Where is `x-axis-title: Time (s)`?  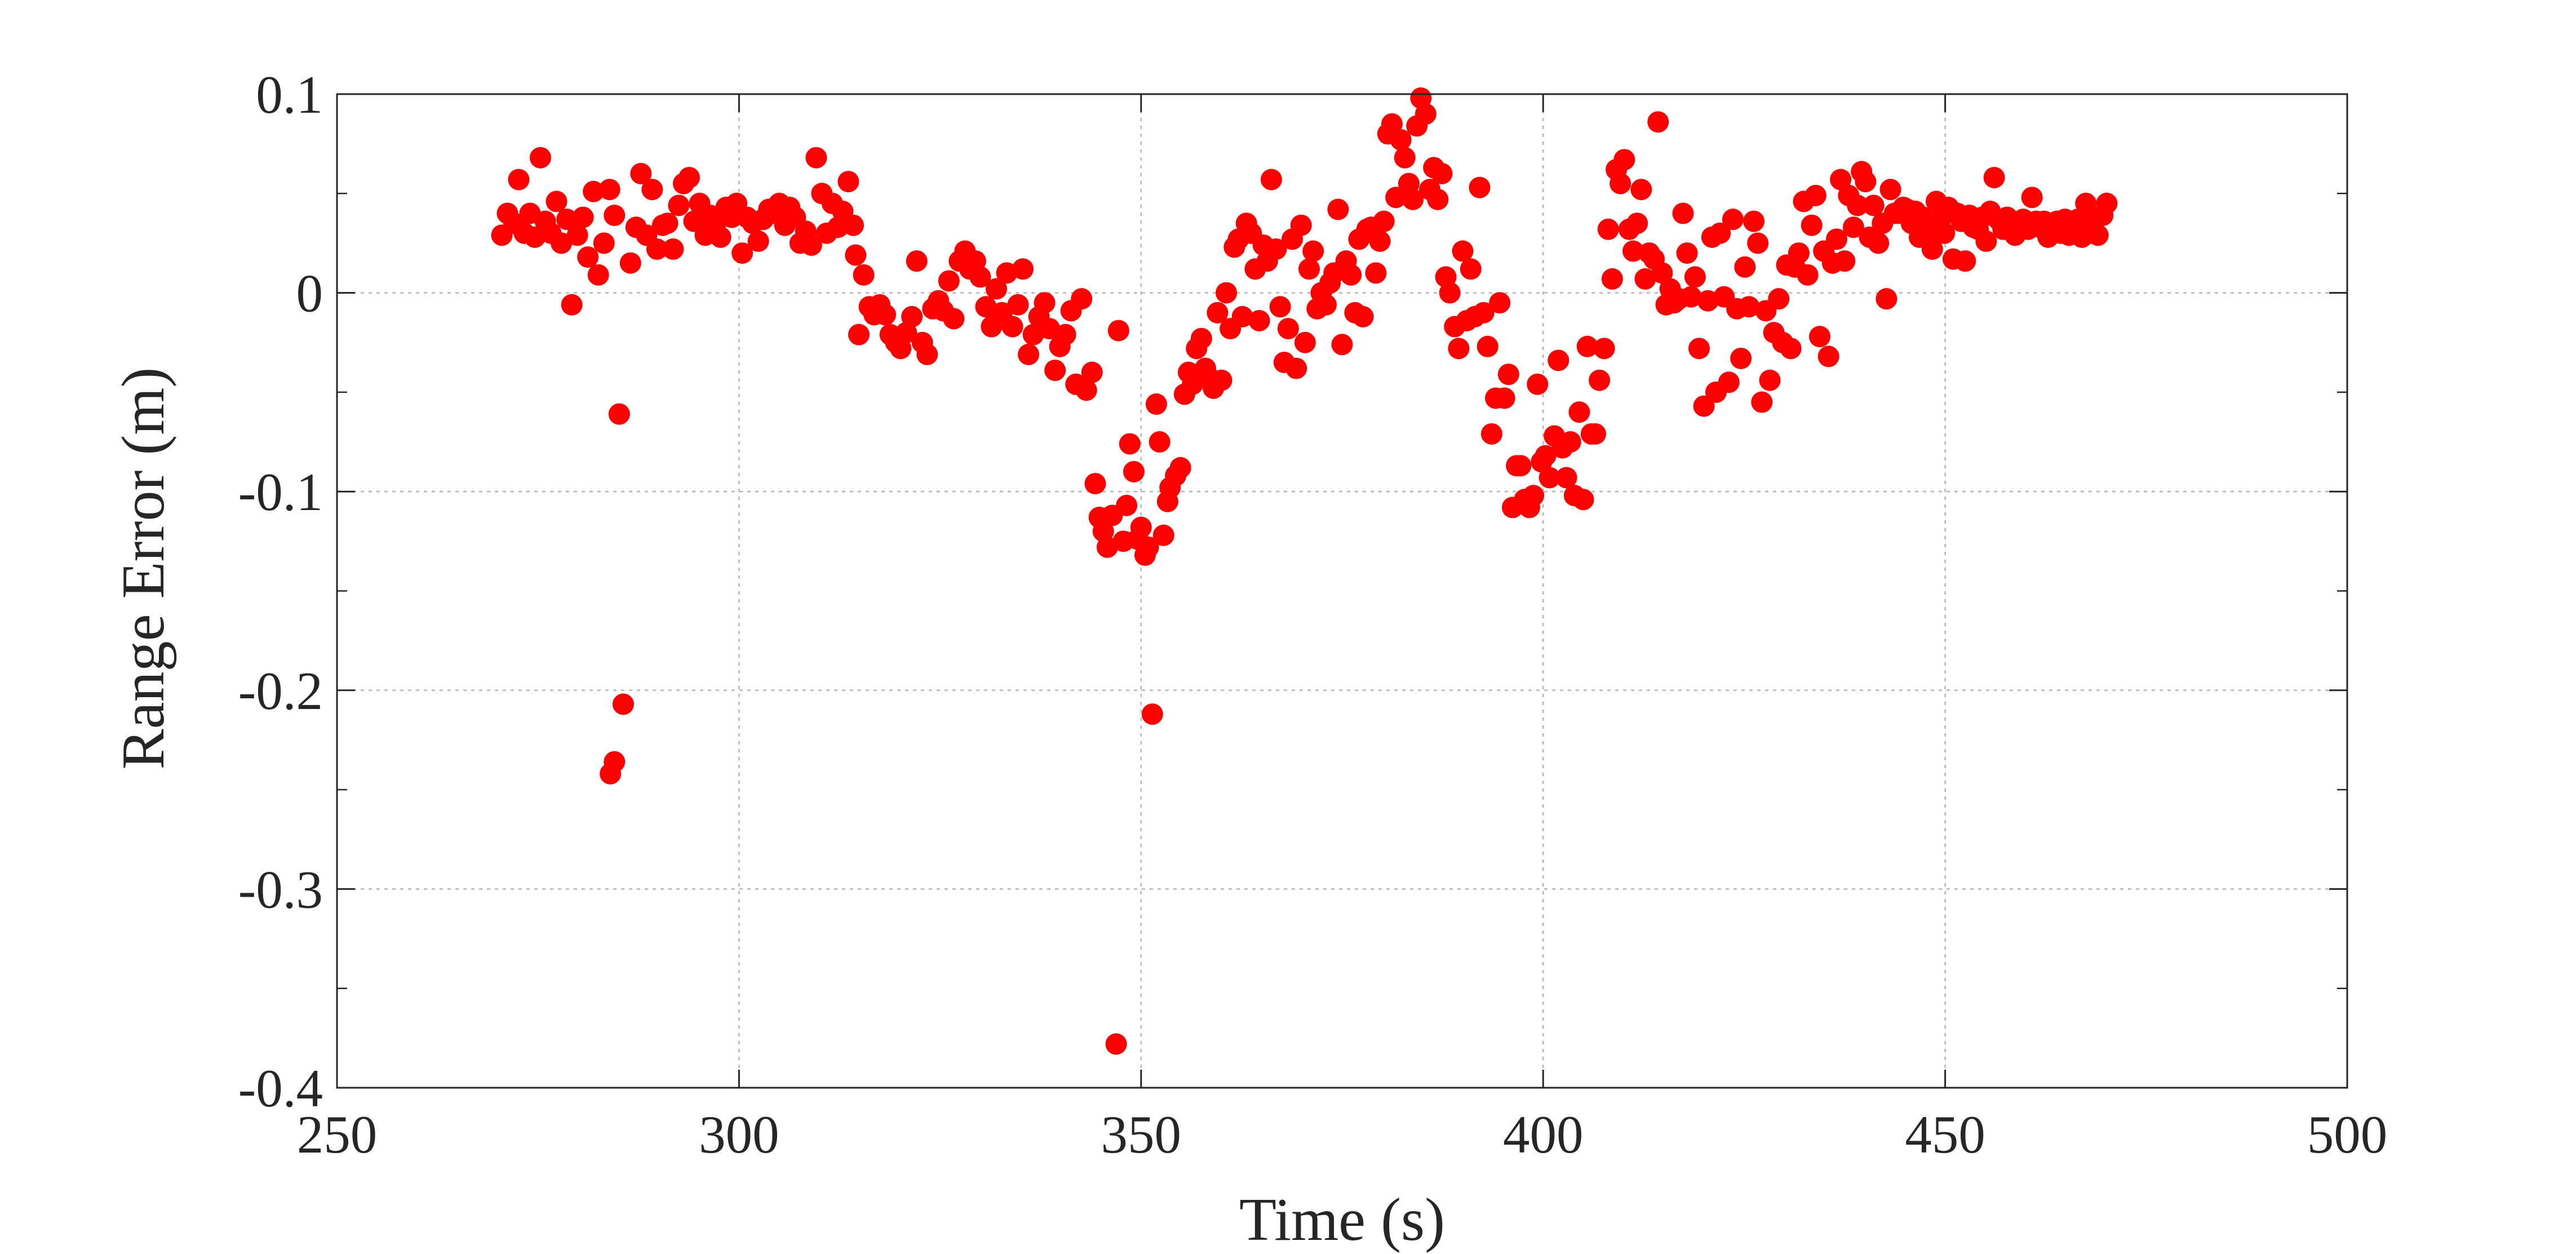
x-axis-title: Time (s) is located at coordinates (1342, 1219).